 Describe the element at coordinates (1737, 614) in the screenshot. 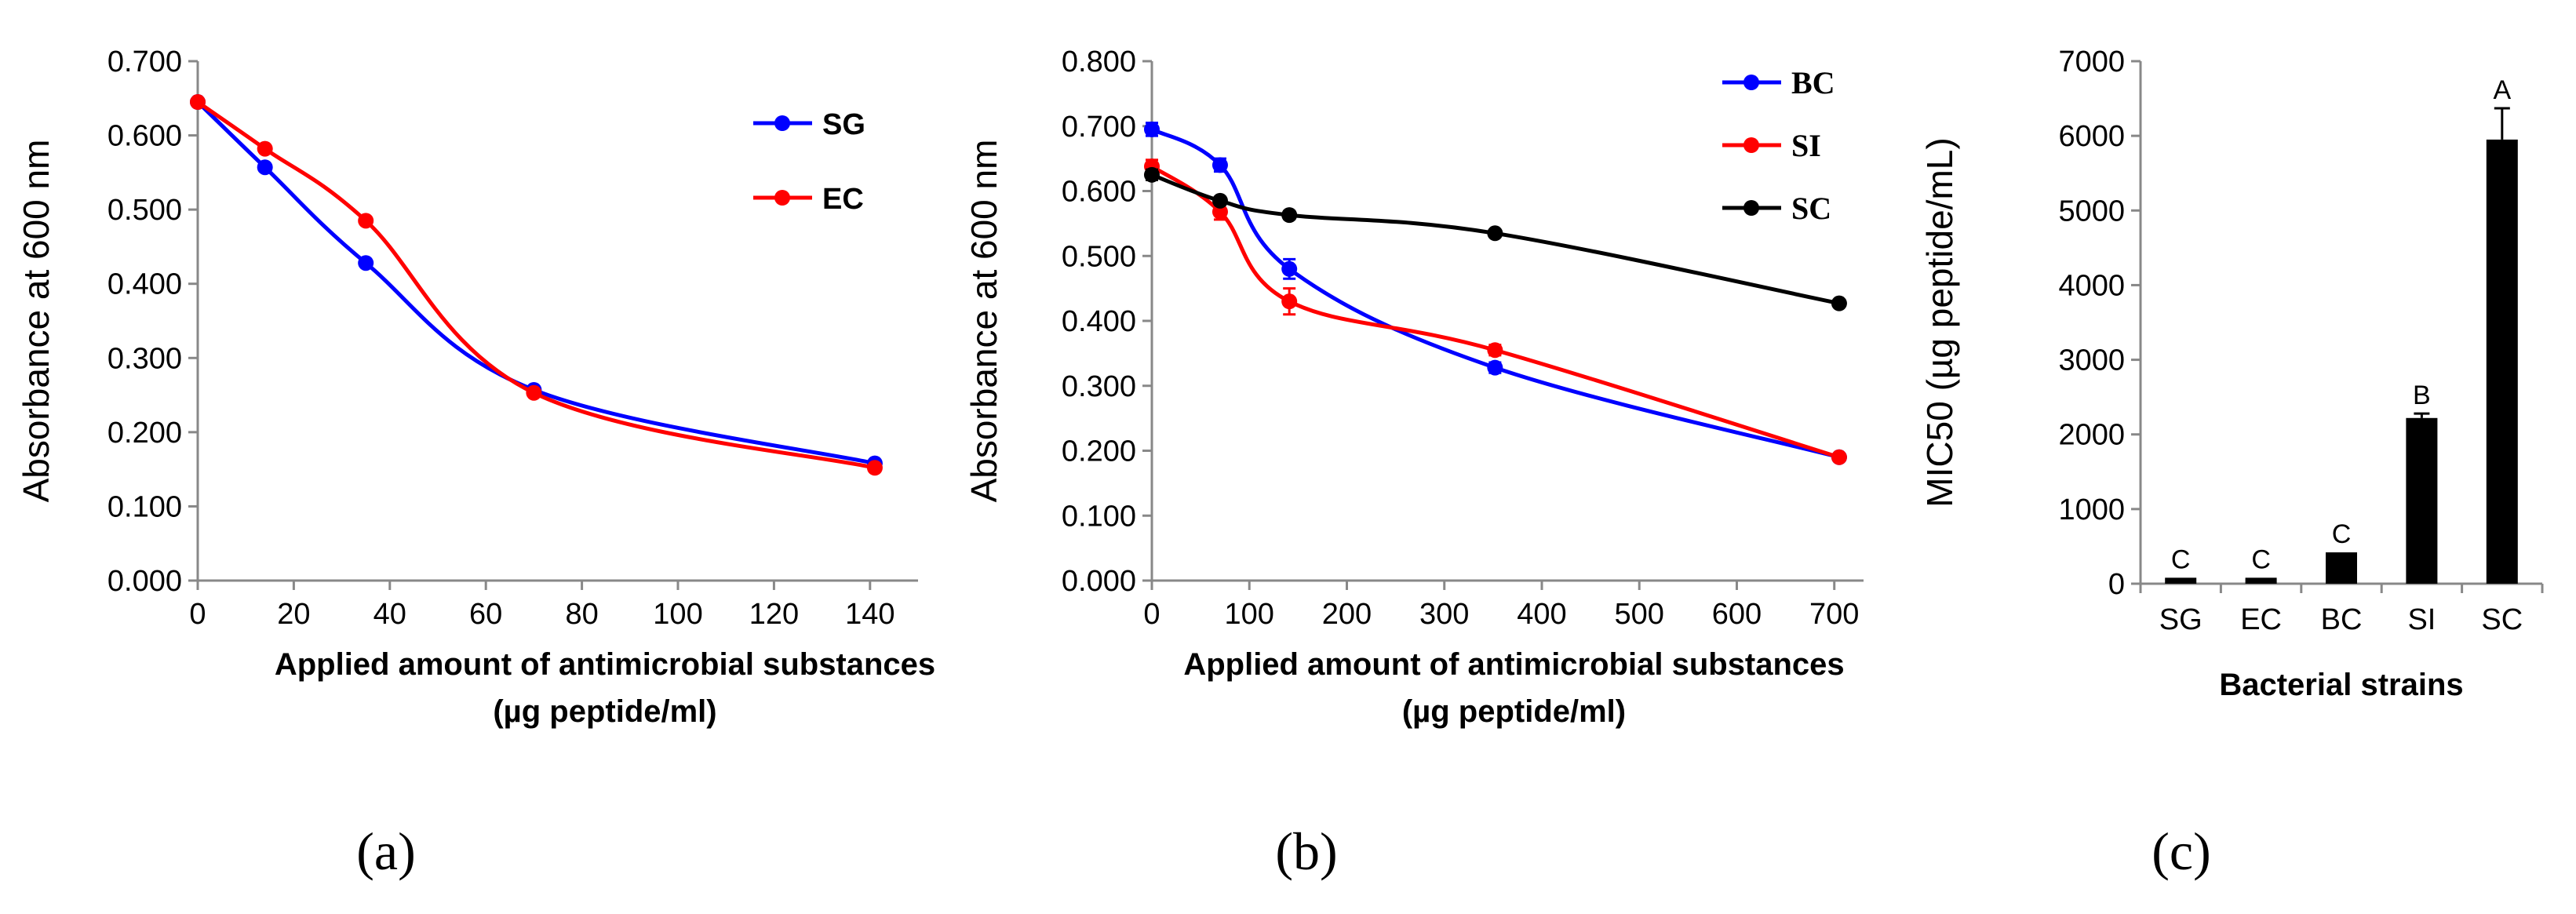

I see `x-tick-label: 600` at that location.